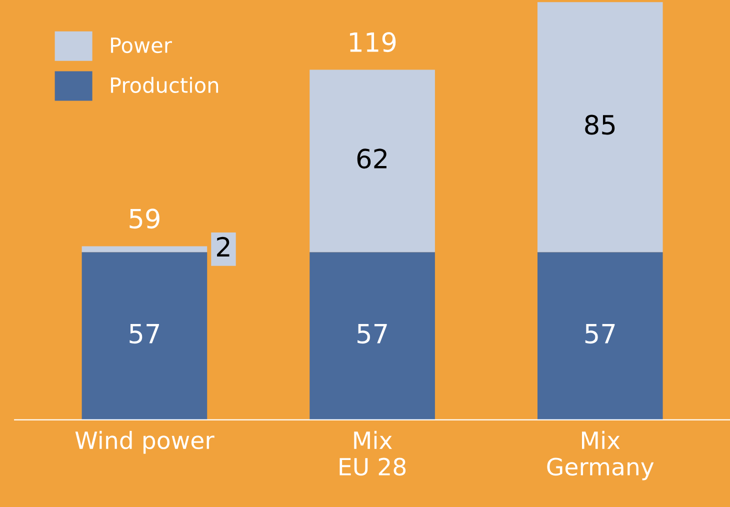 Image resolution: width=730 pixels, height=507 pixels. Describe the element at coordinates (373, 453) in the screenshot. I see `x-tick-label: Mix EU 28` at that location.